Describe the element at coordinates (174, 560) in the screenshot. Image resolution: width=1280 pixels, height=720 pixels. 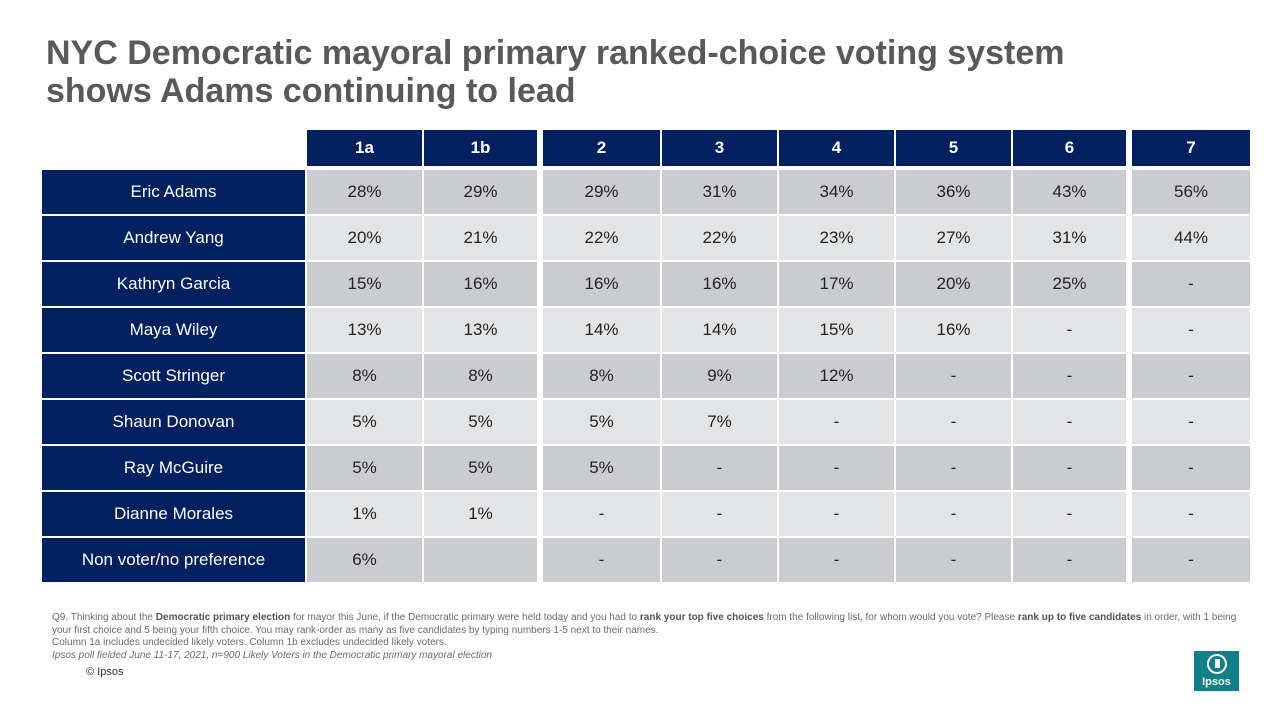
I see `candidate-name: Non voter/no preference` at that location.